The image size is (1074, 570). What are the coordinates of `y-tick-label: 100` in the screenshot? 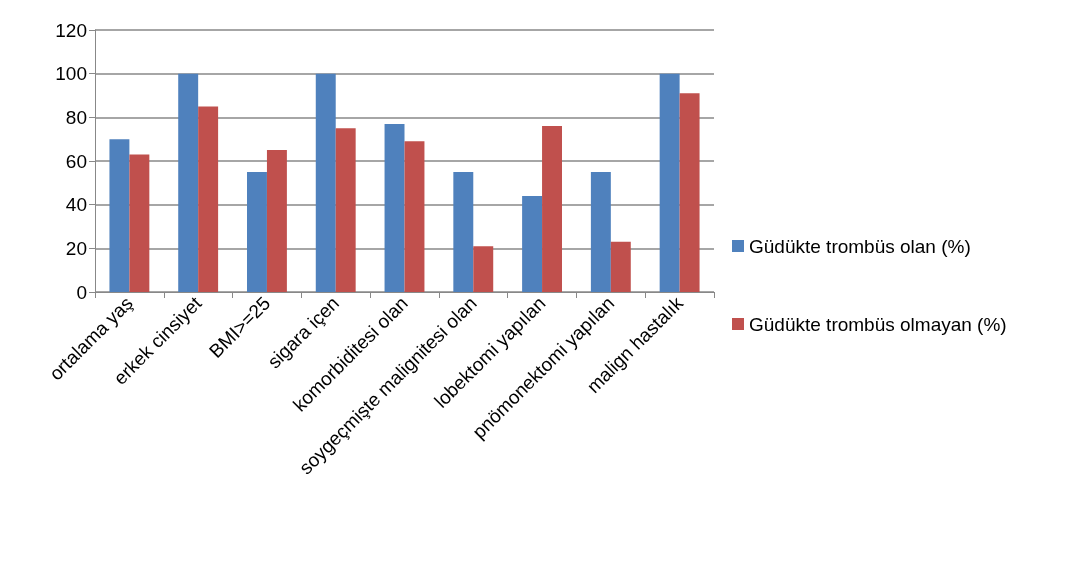 It's located at (71, 74).